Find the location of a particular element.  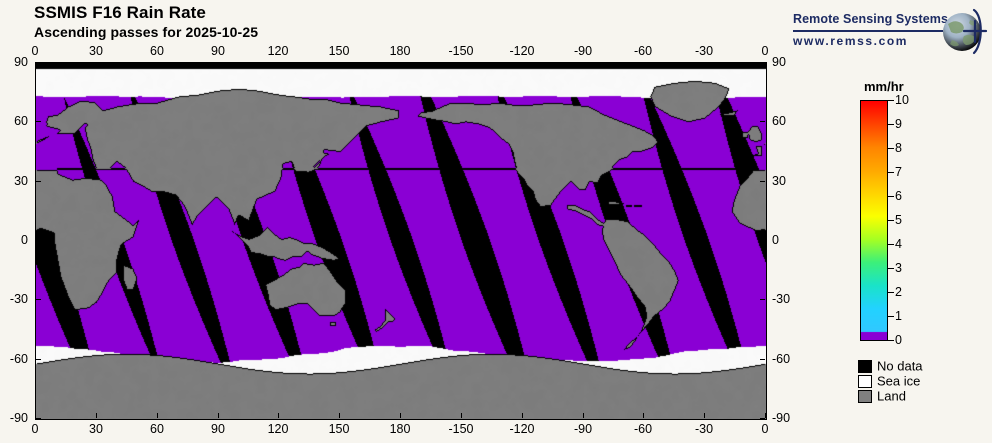

legend-label-land: Land is located at coordinates (891, 396).